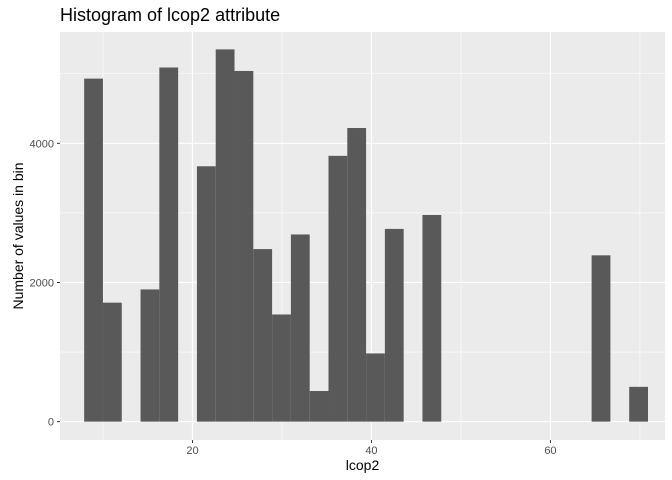 This screenshot has width=672, height=480. I want to click on x-axis-ticks: 20 40 60, so click(371, 448).